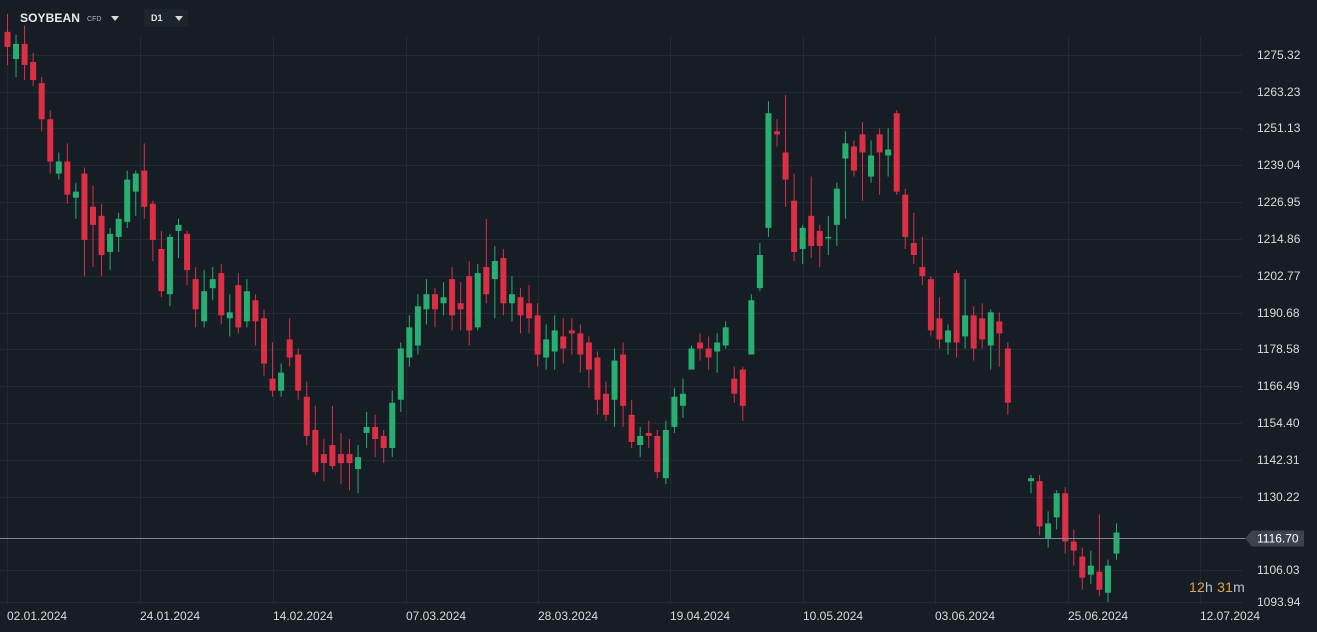 The image size is (1317, 632). Describe the element at coordinates (115, 18) in the screenshot. I see `chevron-down-icon` at that location.